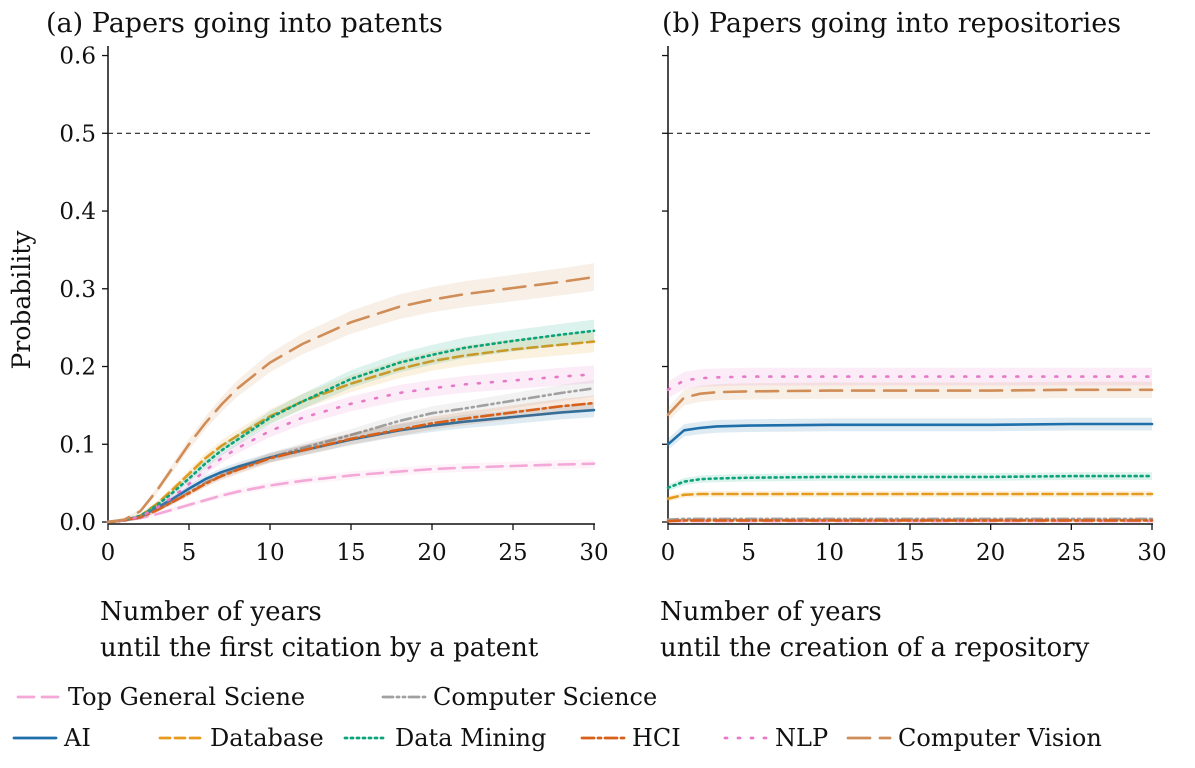 The image size is (1195, 768). I want to click on y-tick-label: 0.5, so click(77, 134).